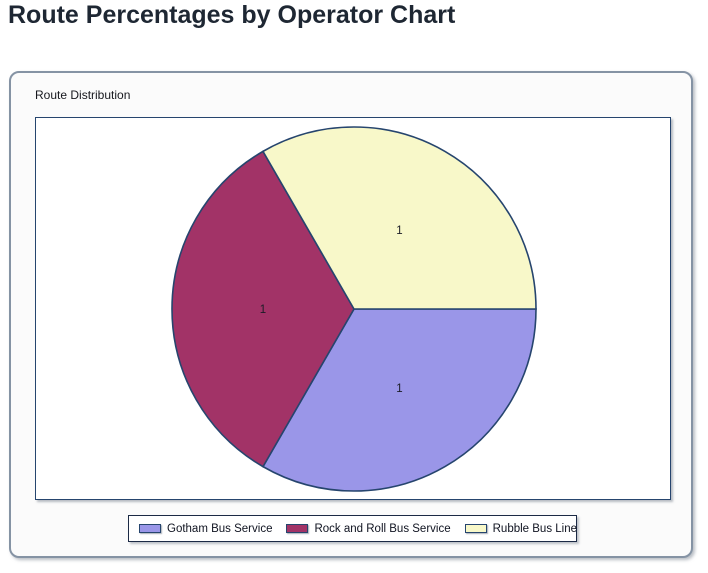 The image size is (708, 573). I want to click on page-title: Route Percentages by Operator Chart, so click(232, 15).